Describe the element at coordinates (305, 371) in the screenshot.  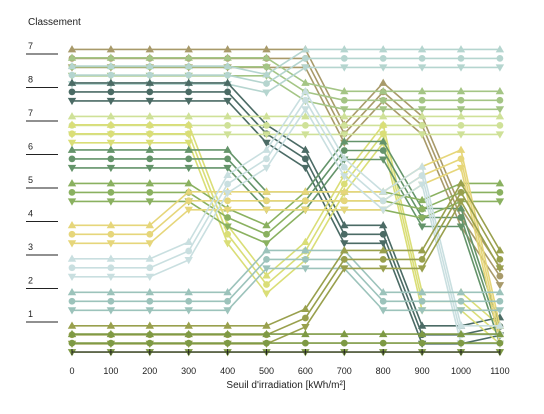
I see `x-tick-label: 600` at that location.